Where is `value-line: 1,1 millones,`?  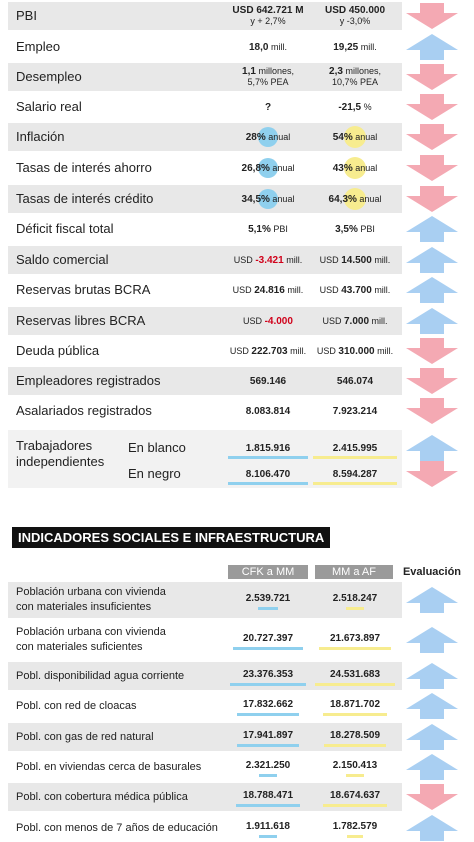
value-line: 1,1 millones, is located at coordinates (268, 71).